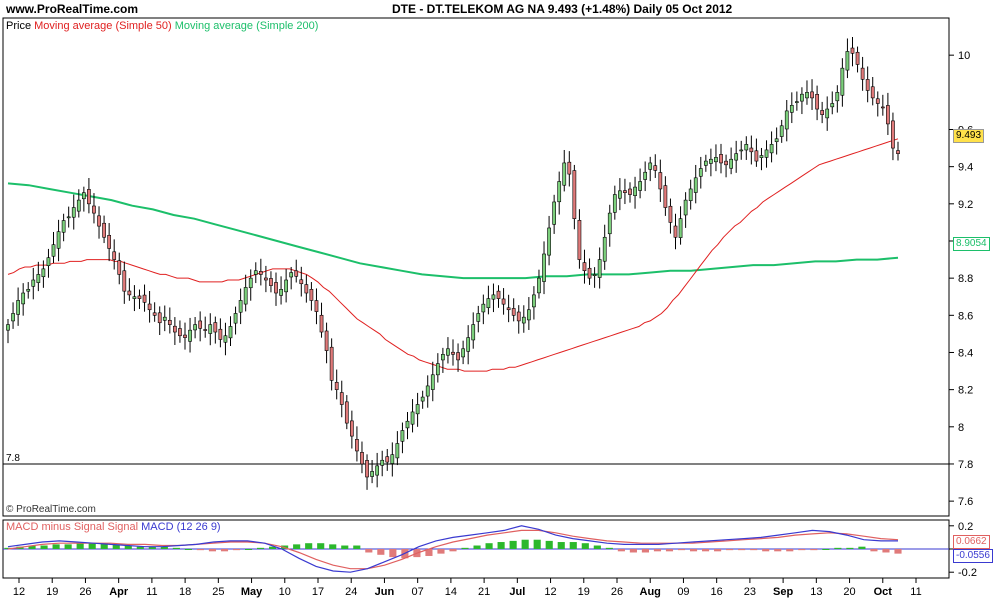  Describe the element at coordinates (971, 542) in the screenshot. I see `macd-value-tag: 0.0662` at that location.